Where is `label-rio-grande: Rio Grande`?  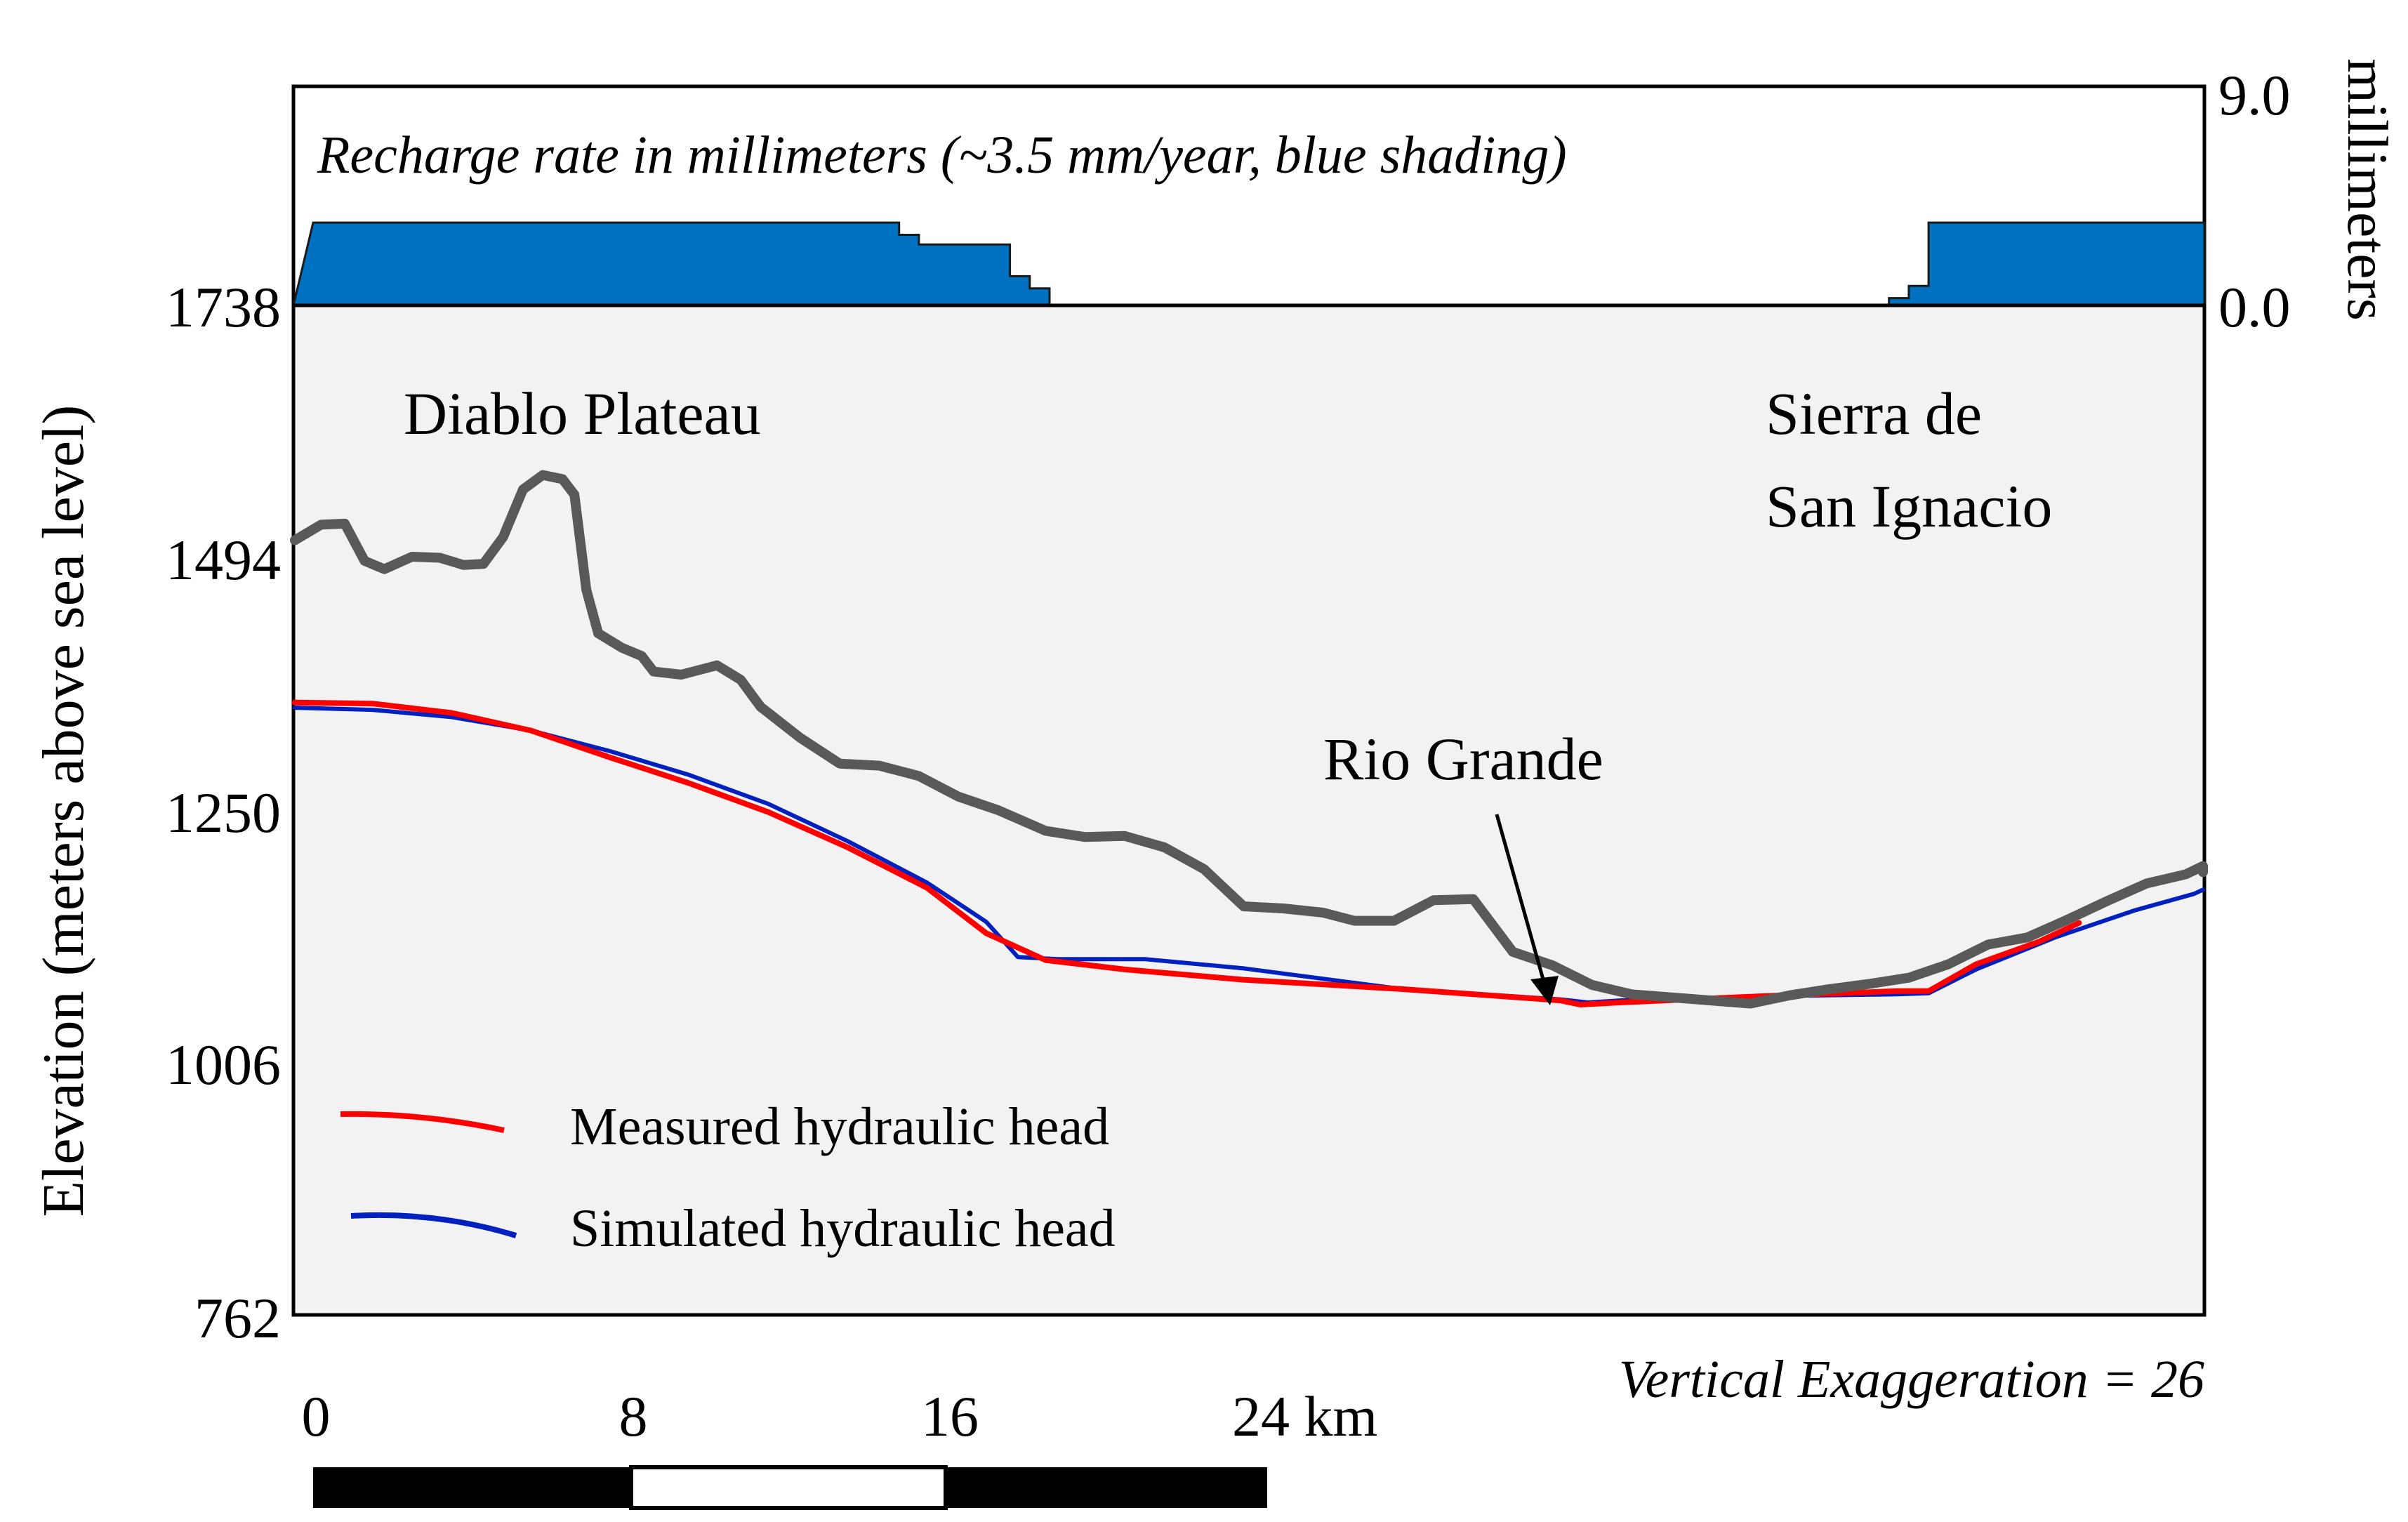
label-rio-grande: Rio Grande is located at coordinates (1463, 759).